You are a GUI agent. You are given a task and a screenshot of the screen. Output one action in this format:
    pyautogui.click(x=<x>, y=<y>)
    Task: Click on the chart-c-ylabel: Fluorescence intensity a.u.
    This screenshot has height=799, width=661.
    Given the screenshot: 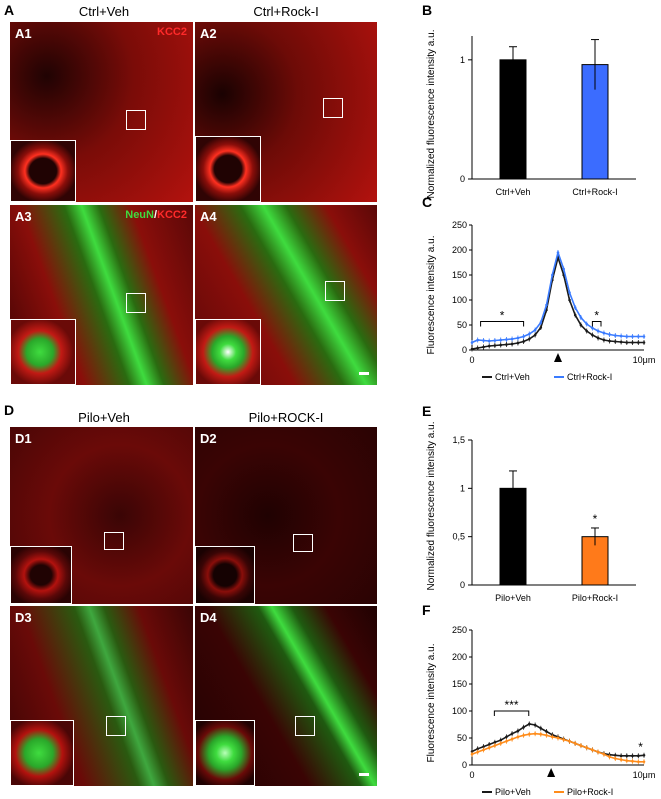 What is the action you would take?
    pyautogui.click(x=431, y=295)
    